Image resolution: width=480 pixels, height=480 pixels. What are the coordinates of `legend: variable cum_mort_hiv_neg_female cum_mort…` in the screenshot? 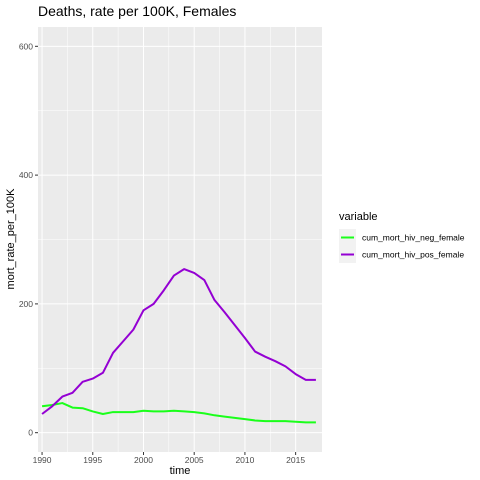 It's located at (402, 237).